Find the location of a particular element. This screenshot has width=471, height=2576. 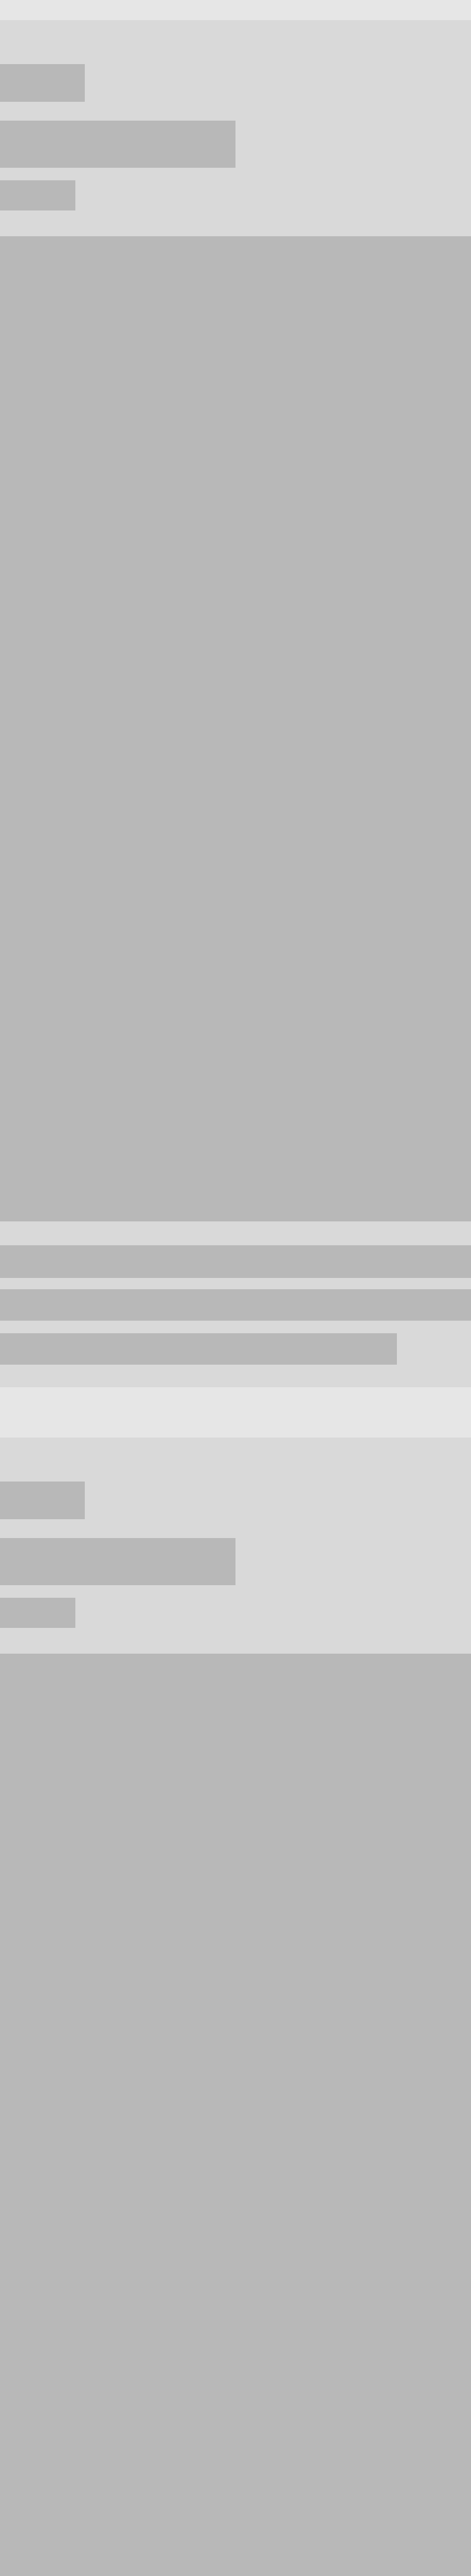

feed-separator is located at coordinates (235, 1412).